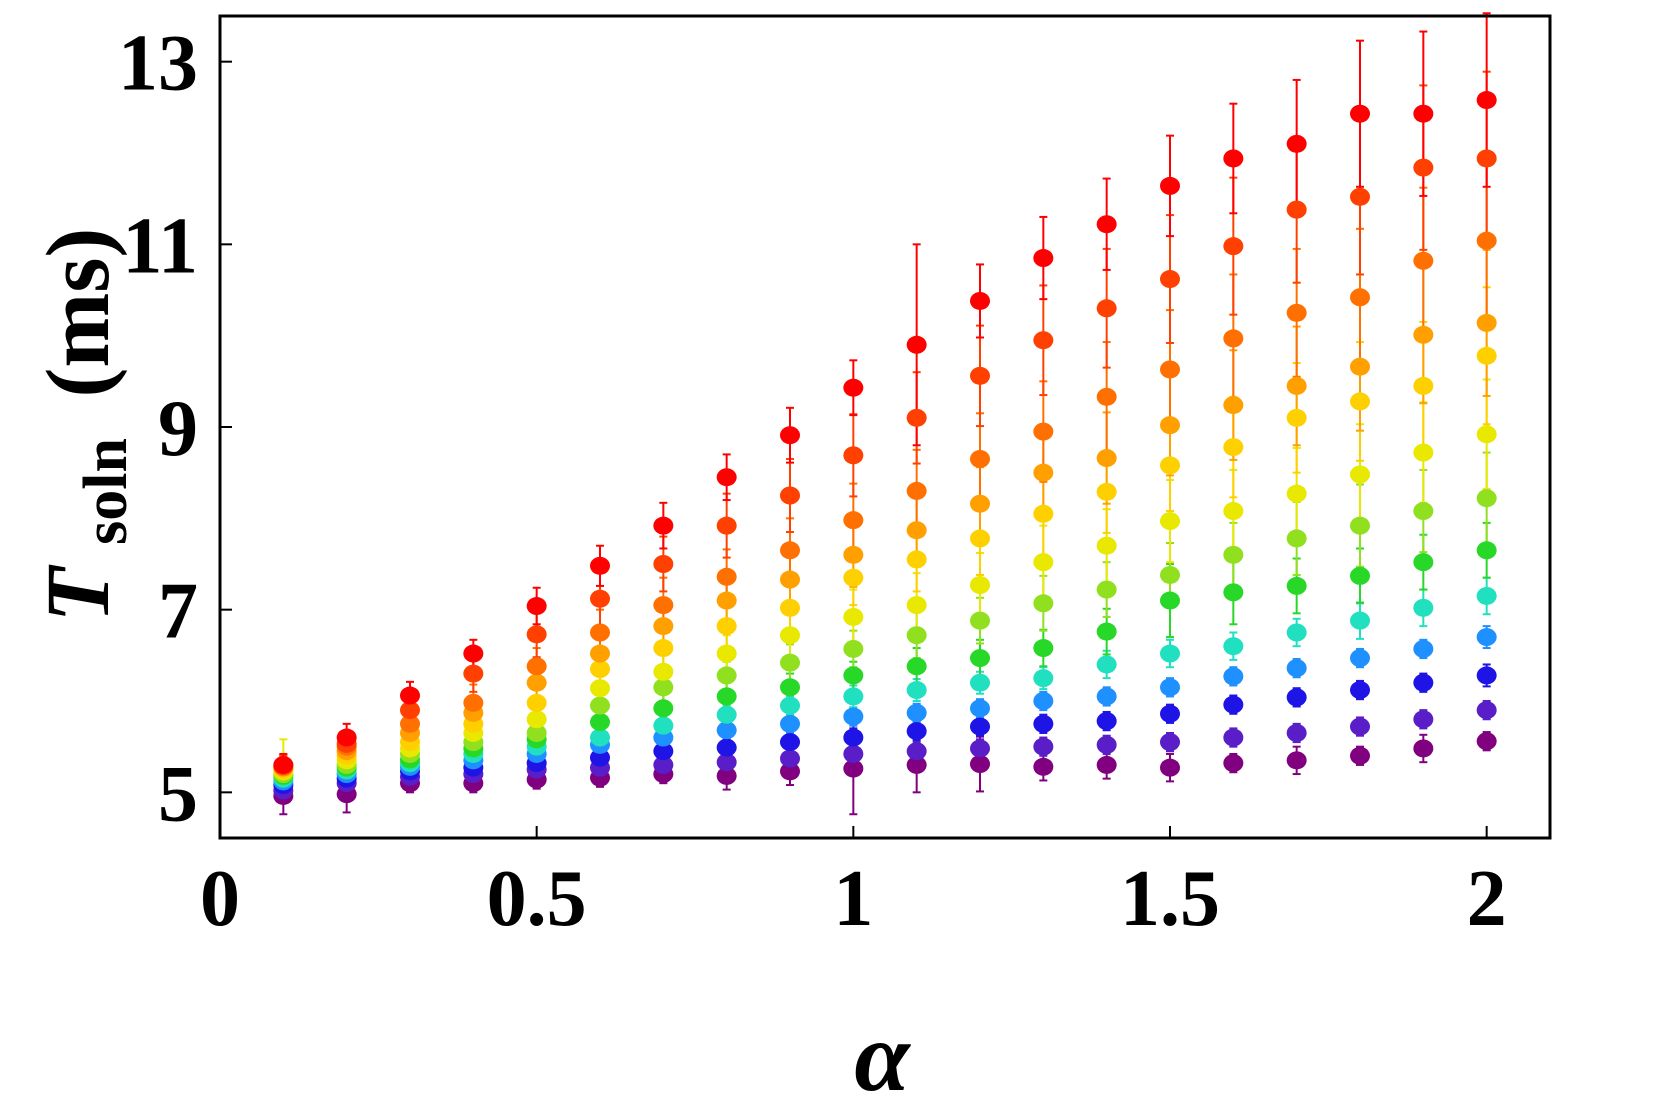 Image resolution: width=1667 pixels, height=1102 pixels. What do you see at coordinates (853, 899) in the screenshot?
I see `x-tick-label: 1` at bounding box center [853, 899].